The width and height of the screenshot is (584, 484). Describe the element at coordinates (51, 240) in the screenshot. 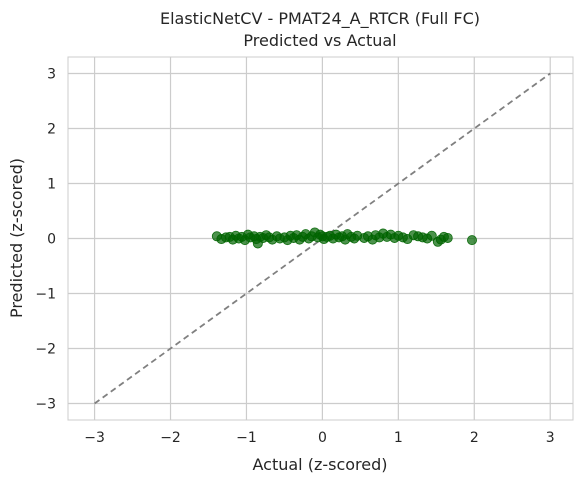

I see `y-tick-label: 0` at that location.